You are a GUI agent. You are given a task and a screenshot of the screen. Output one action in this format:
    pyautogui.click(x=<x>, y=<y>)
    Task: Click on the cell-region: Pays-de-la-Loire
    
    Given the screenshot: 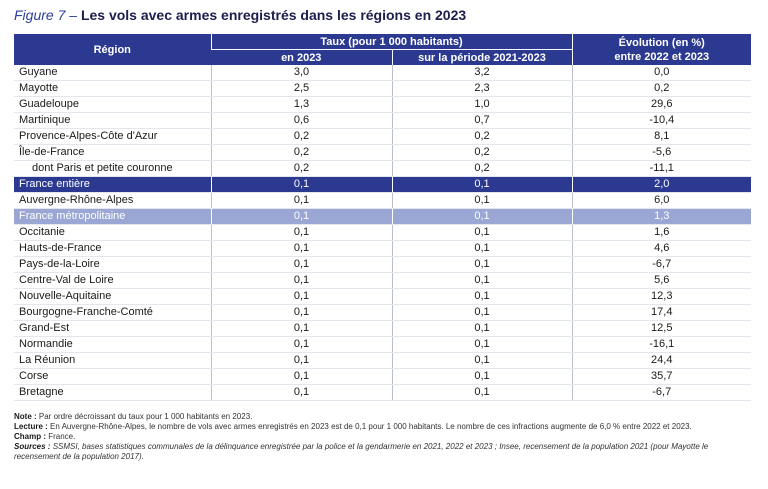 What is the action you would take?
    pyautogui.click(x=112, y=264)
    